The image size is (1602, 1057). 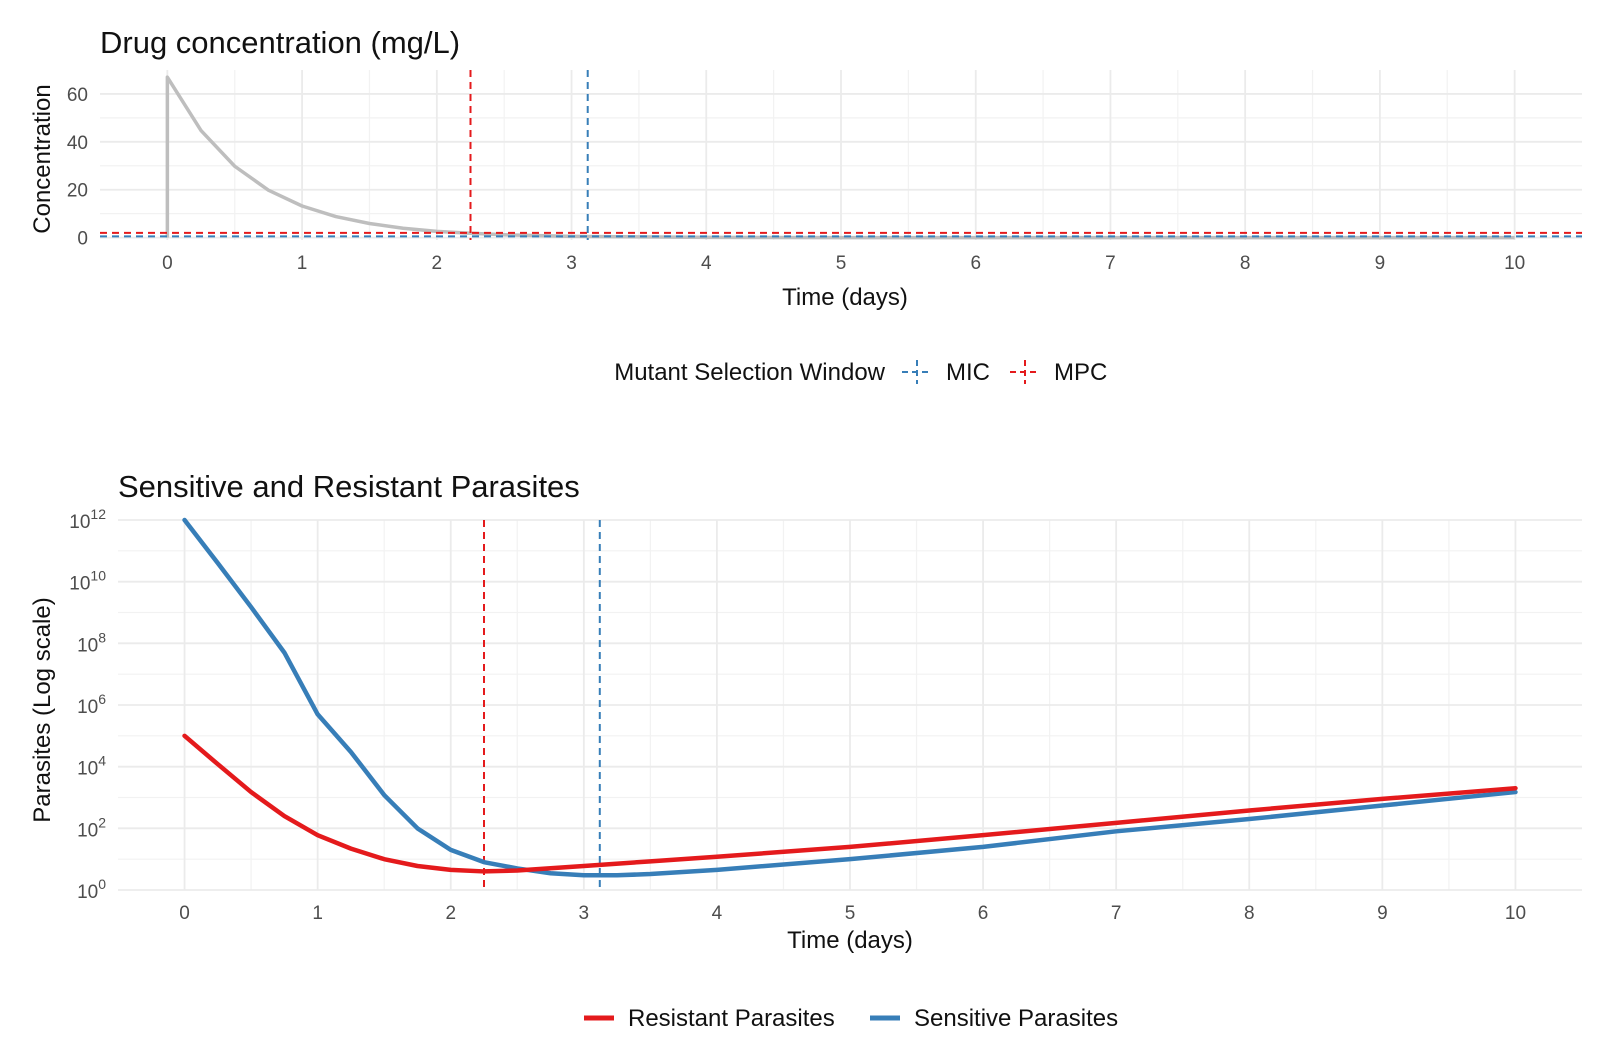 What do you see at coordinates (91, 889) in the screenshot?
I see `y-tick-label: 10⁰` at bounding box center [91, 889].